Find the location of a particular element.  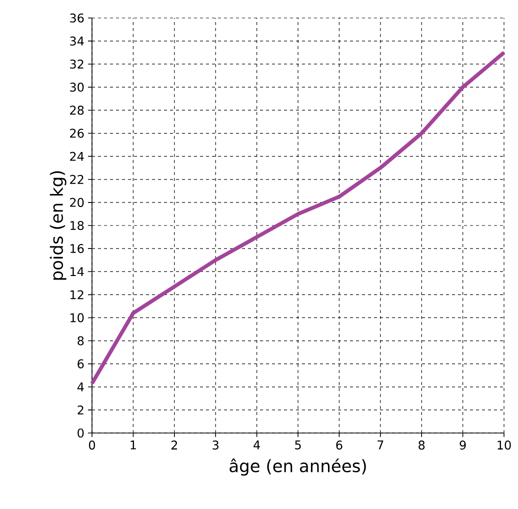

y-tick-label: 24 is located at coordinates (77, 156).